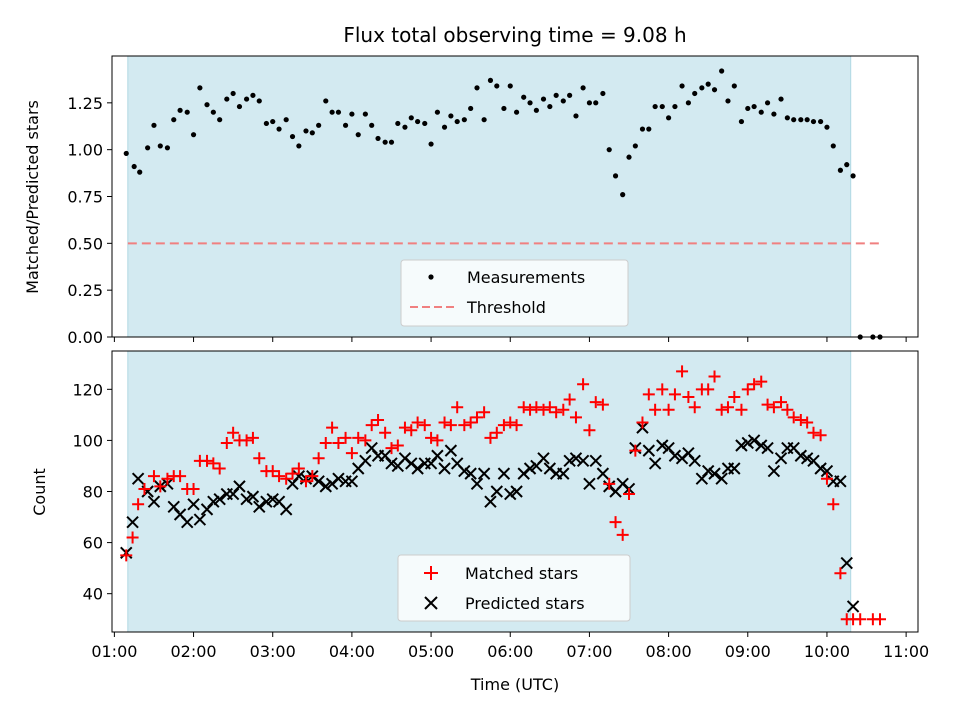 The width and height of the screenshot is (960, 720). What do you see at coordinates (431, 651) in the screenshot?
I see `x-tick-label: 05:00` at bounding box center [431, 651].